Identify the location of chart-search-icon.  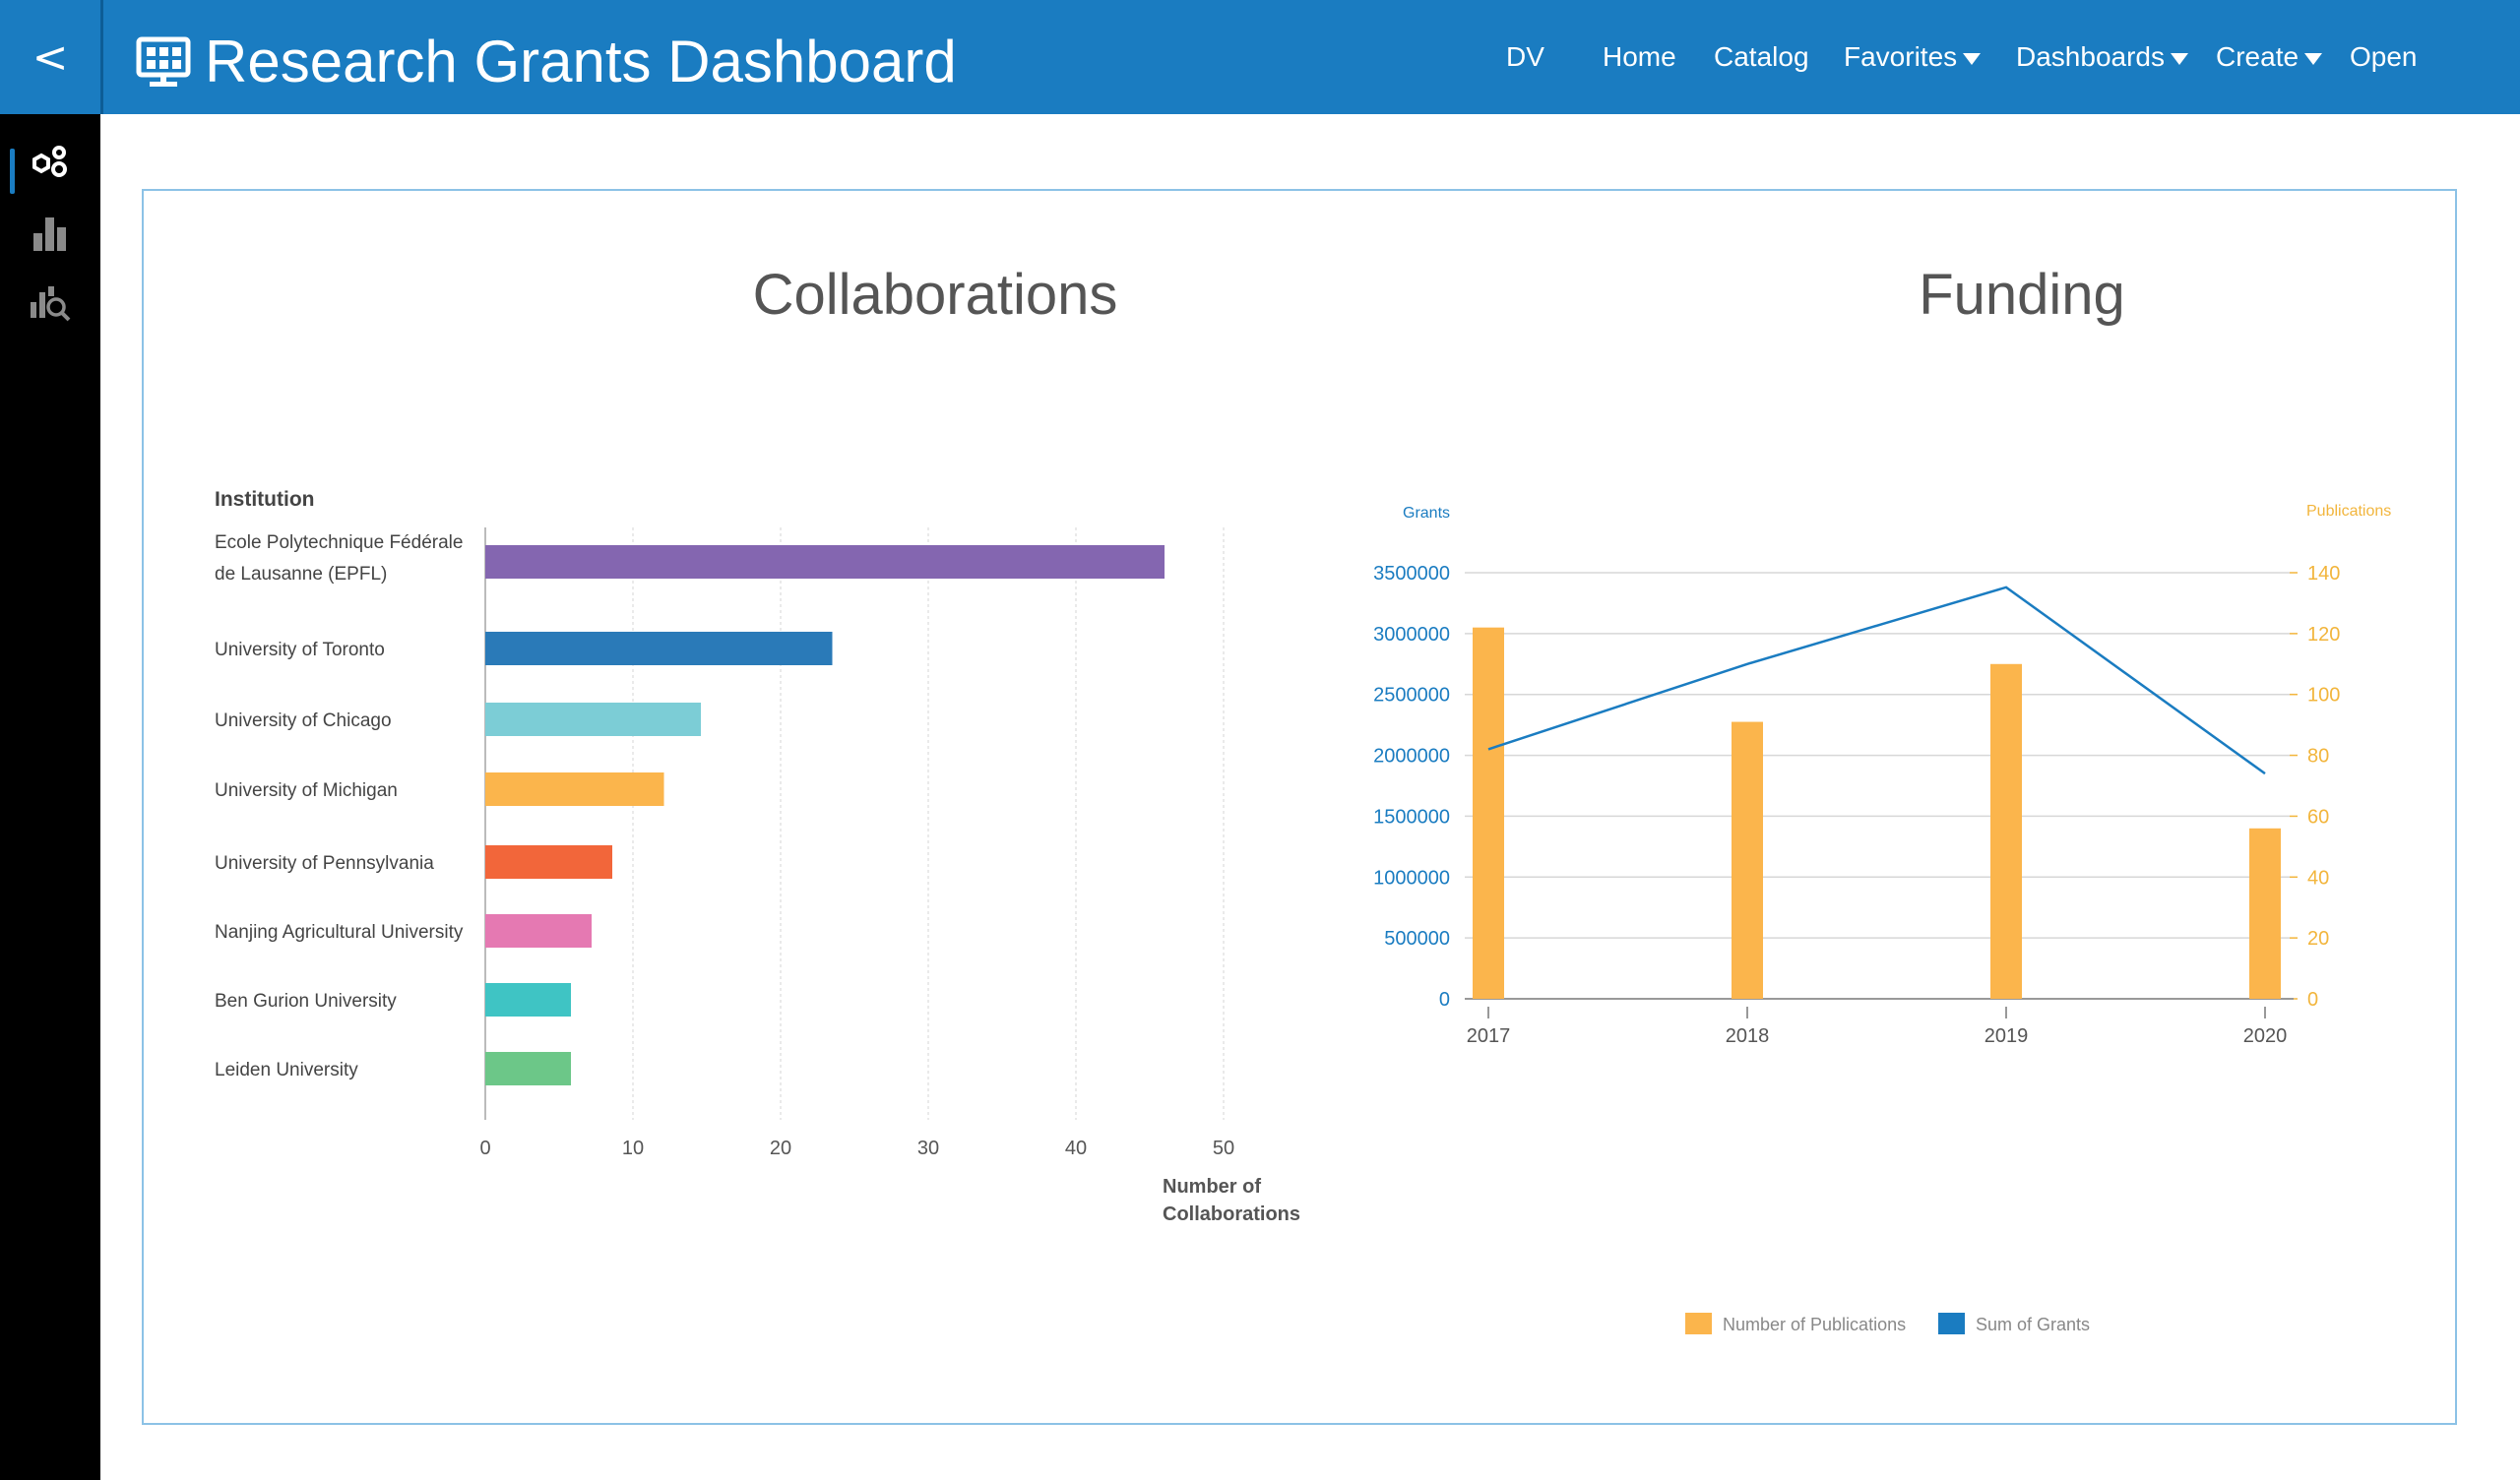
(51, 304).